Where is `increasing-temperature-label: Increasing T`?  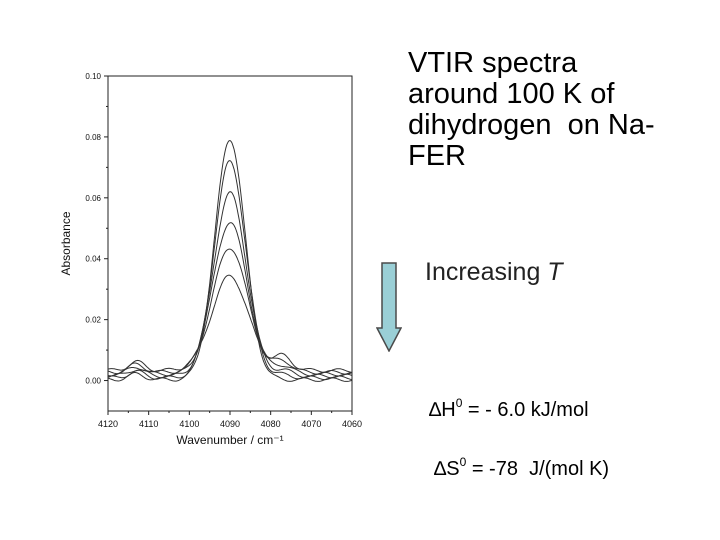 increasing-temperature-label: Increasing T is located at coordinates (494, 272).